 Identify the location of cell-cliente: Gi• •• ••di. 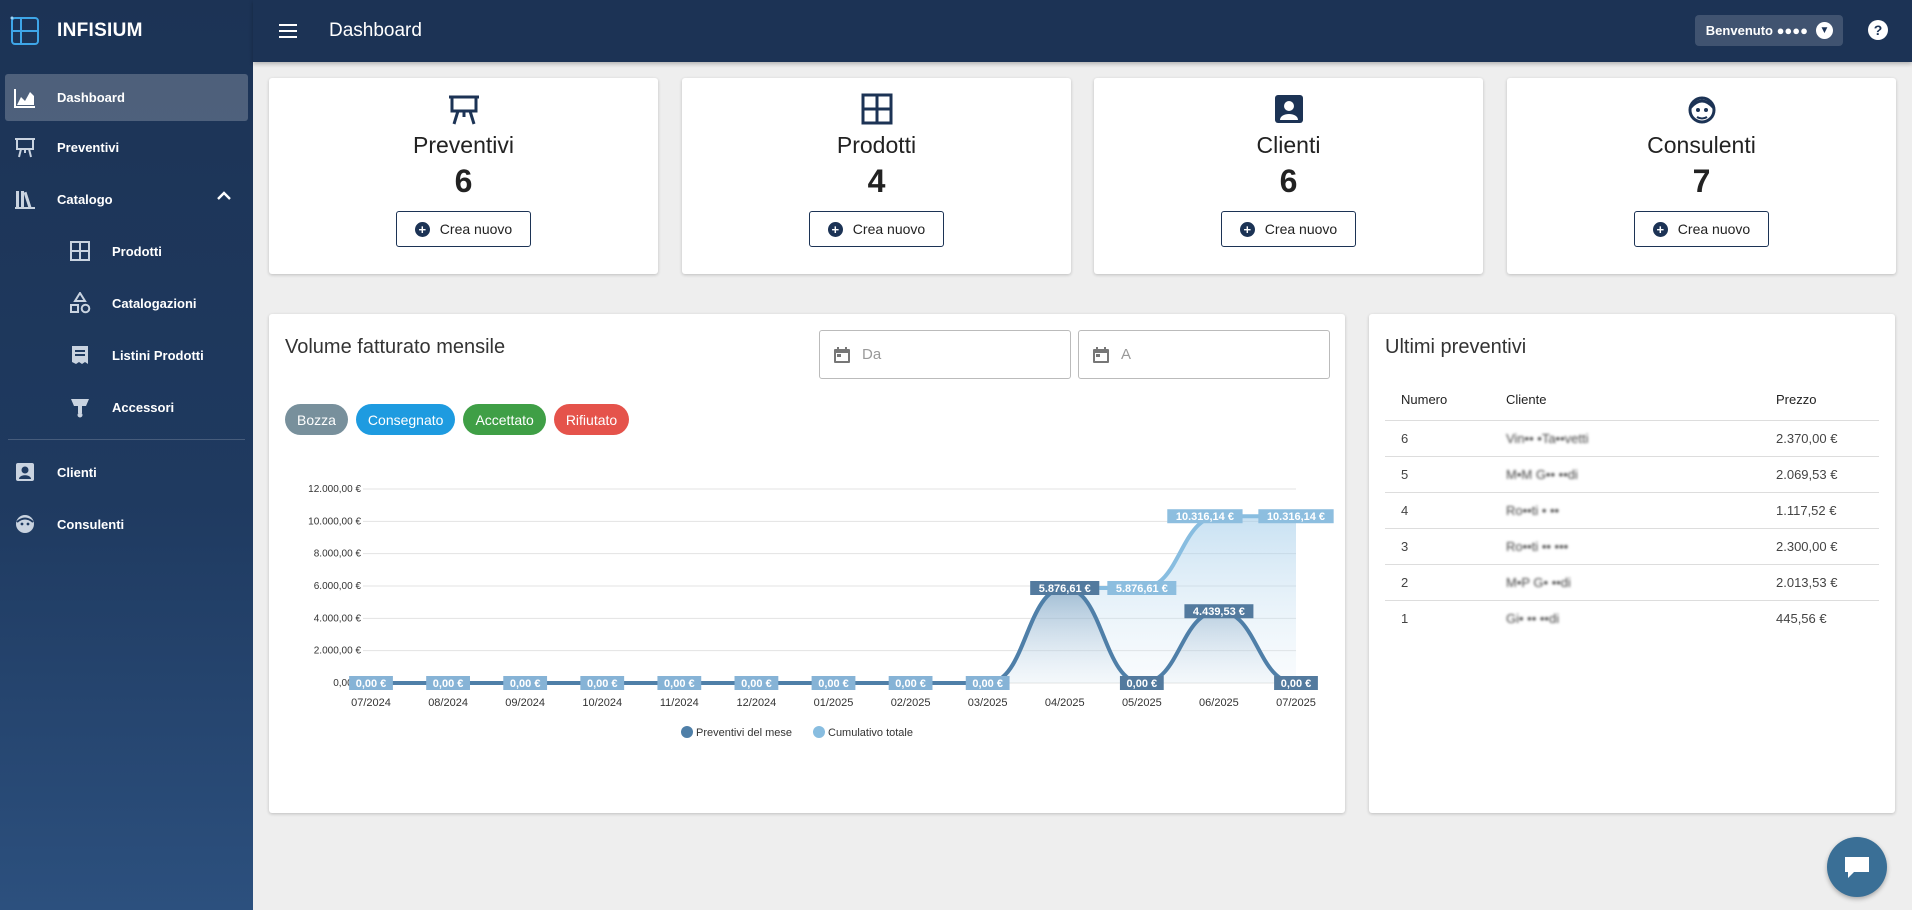
(1533, 618).